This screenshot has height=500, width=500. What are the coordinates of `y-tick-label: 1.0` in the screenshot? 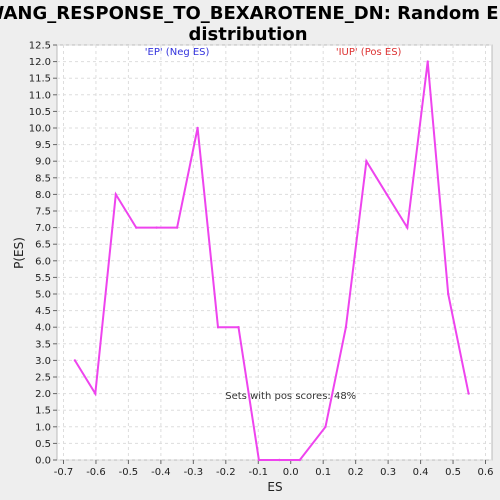 It's located at (43, 427).